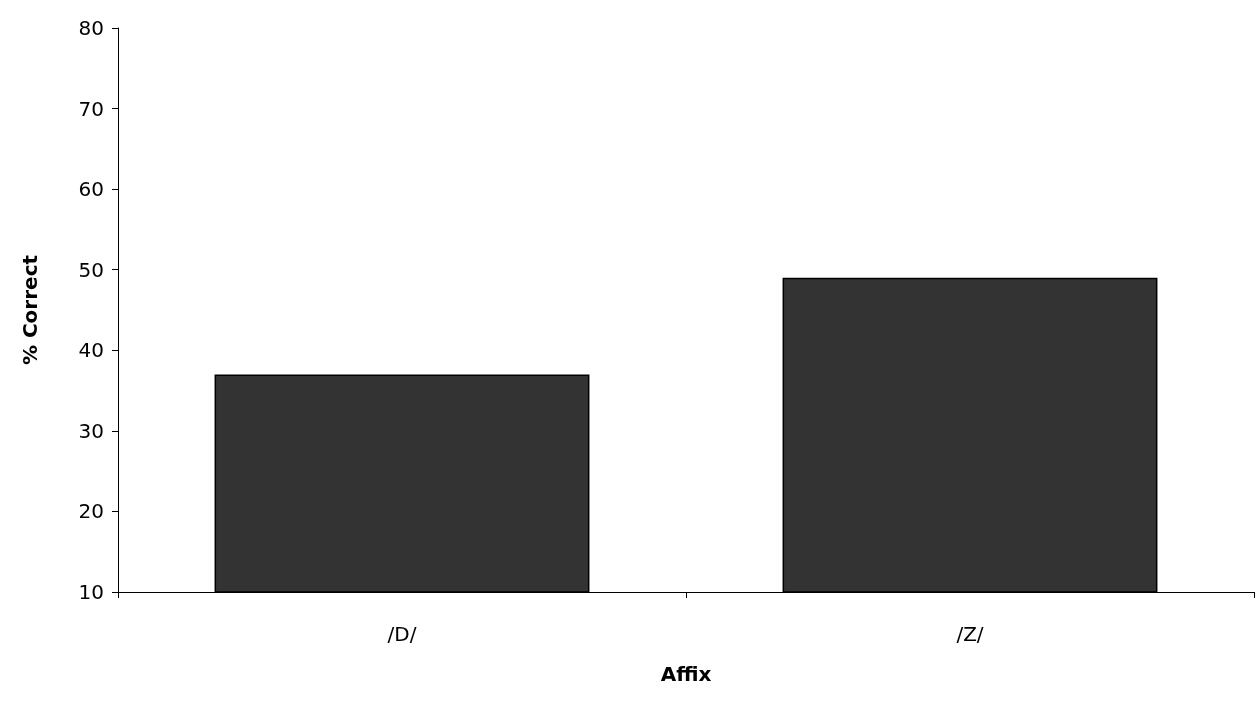  What do you see at coordinates (91, 108) in the screenshot?
I see `y-tick-label: 70` at bounding box center [91, 108].